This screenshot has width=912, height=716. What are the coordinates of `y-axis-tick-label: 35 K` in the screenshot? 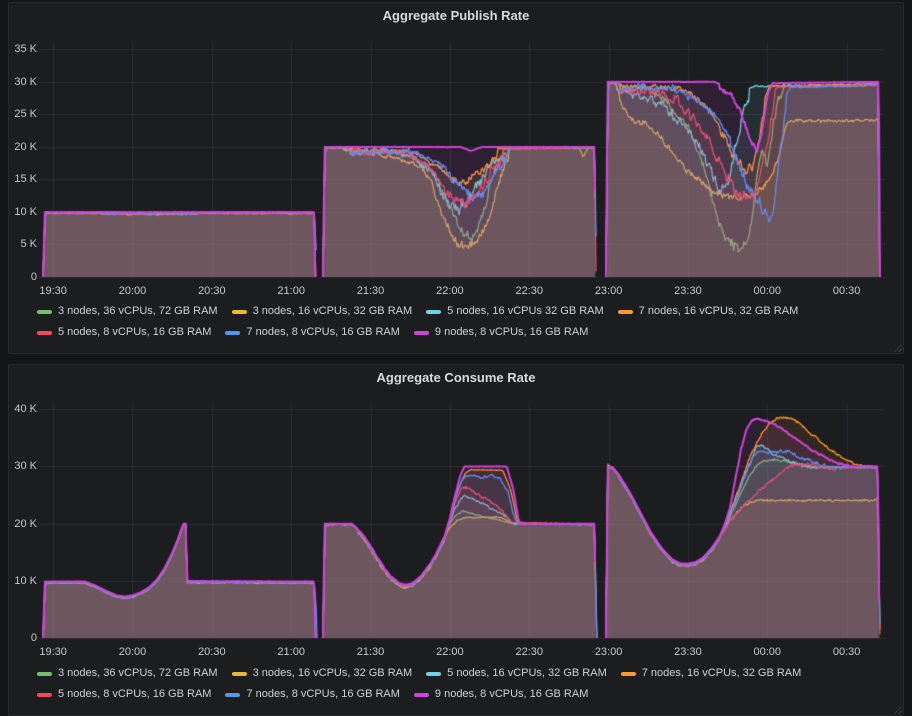 It's located at (25, 49).